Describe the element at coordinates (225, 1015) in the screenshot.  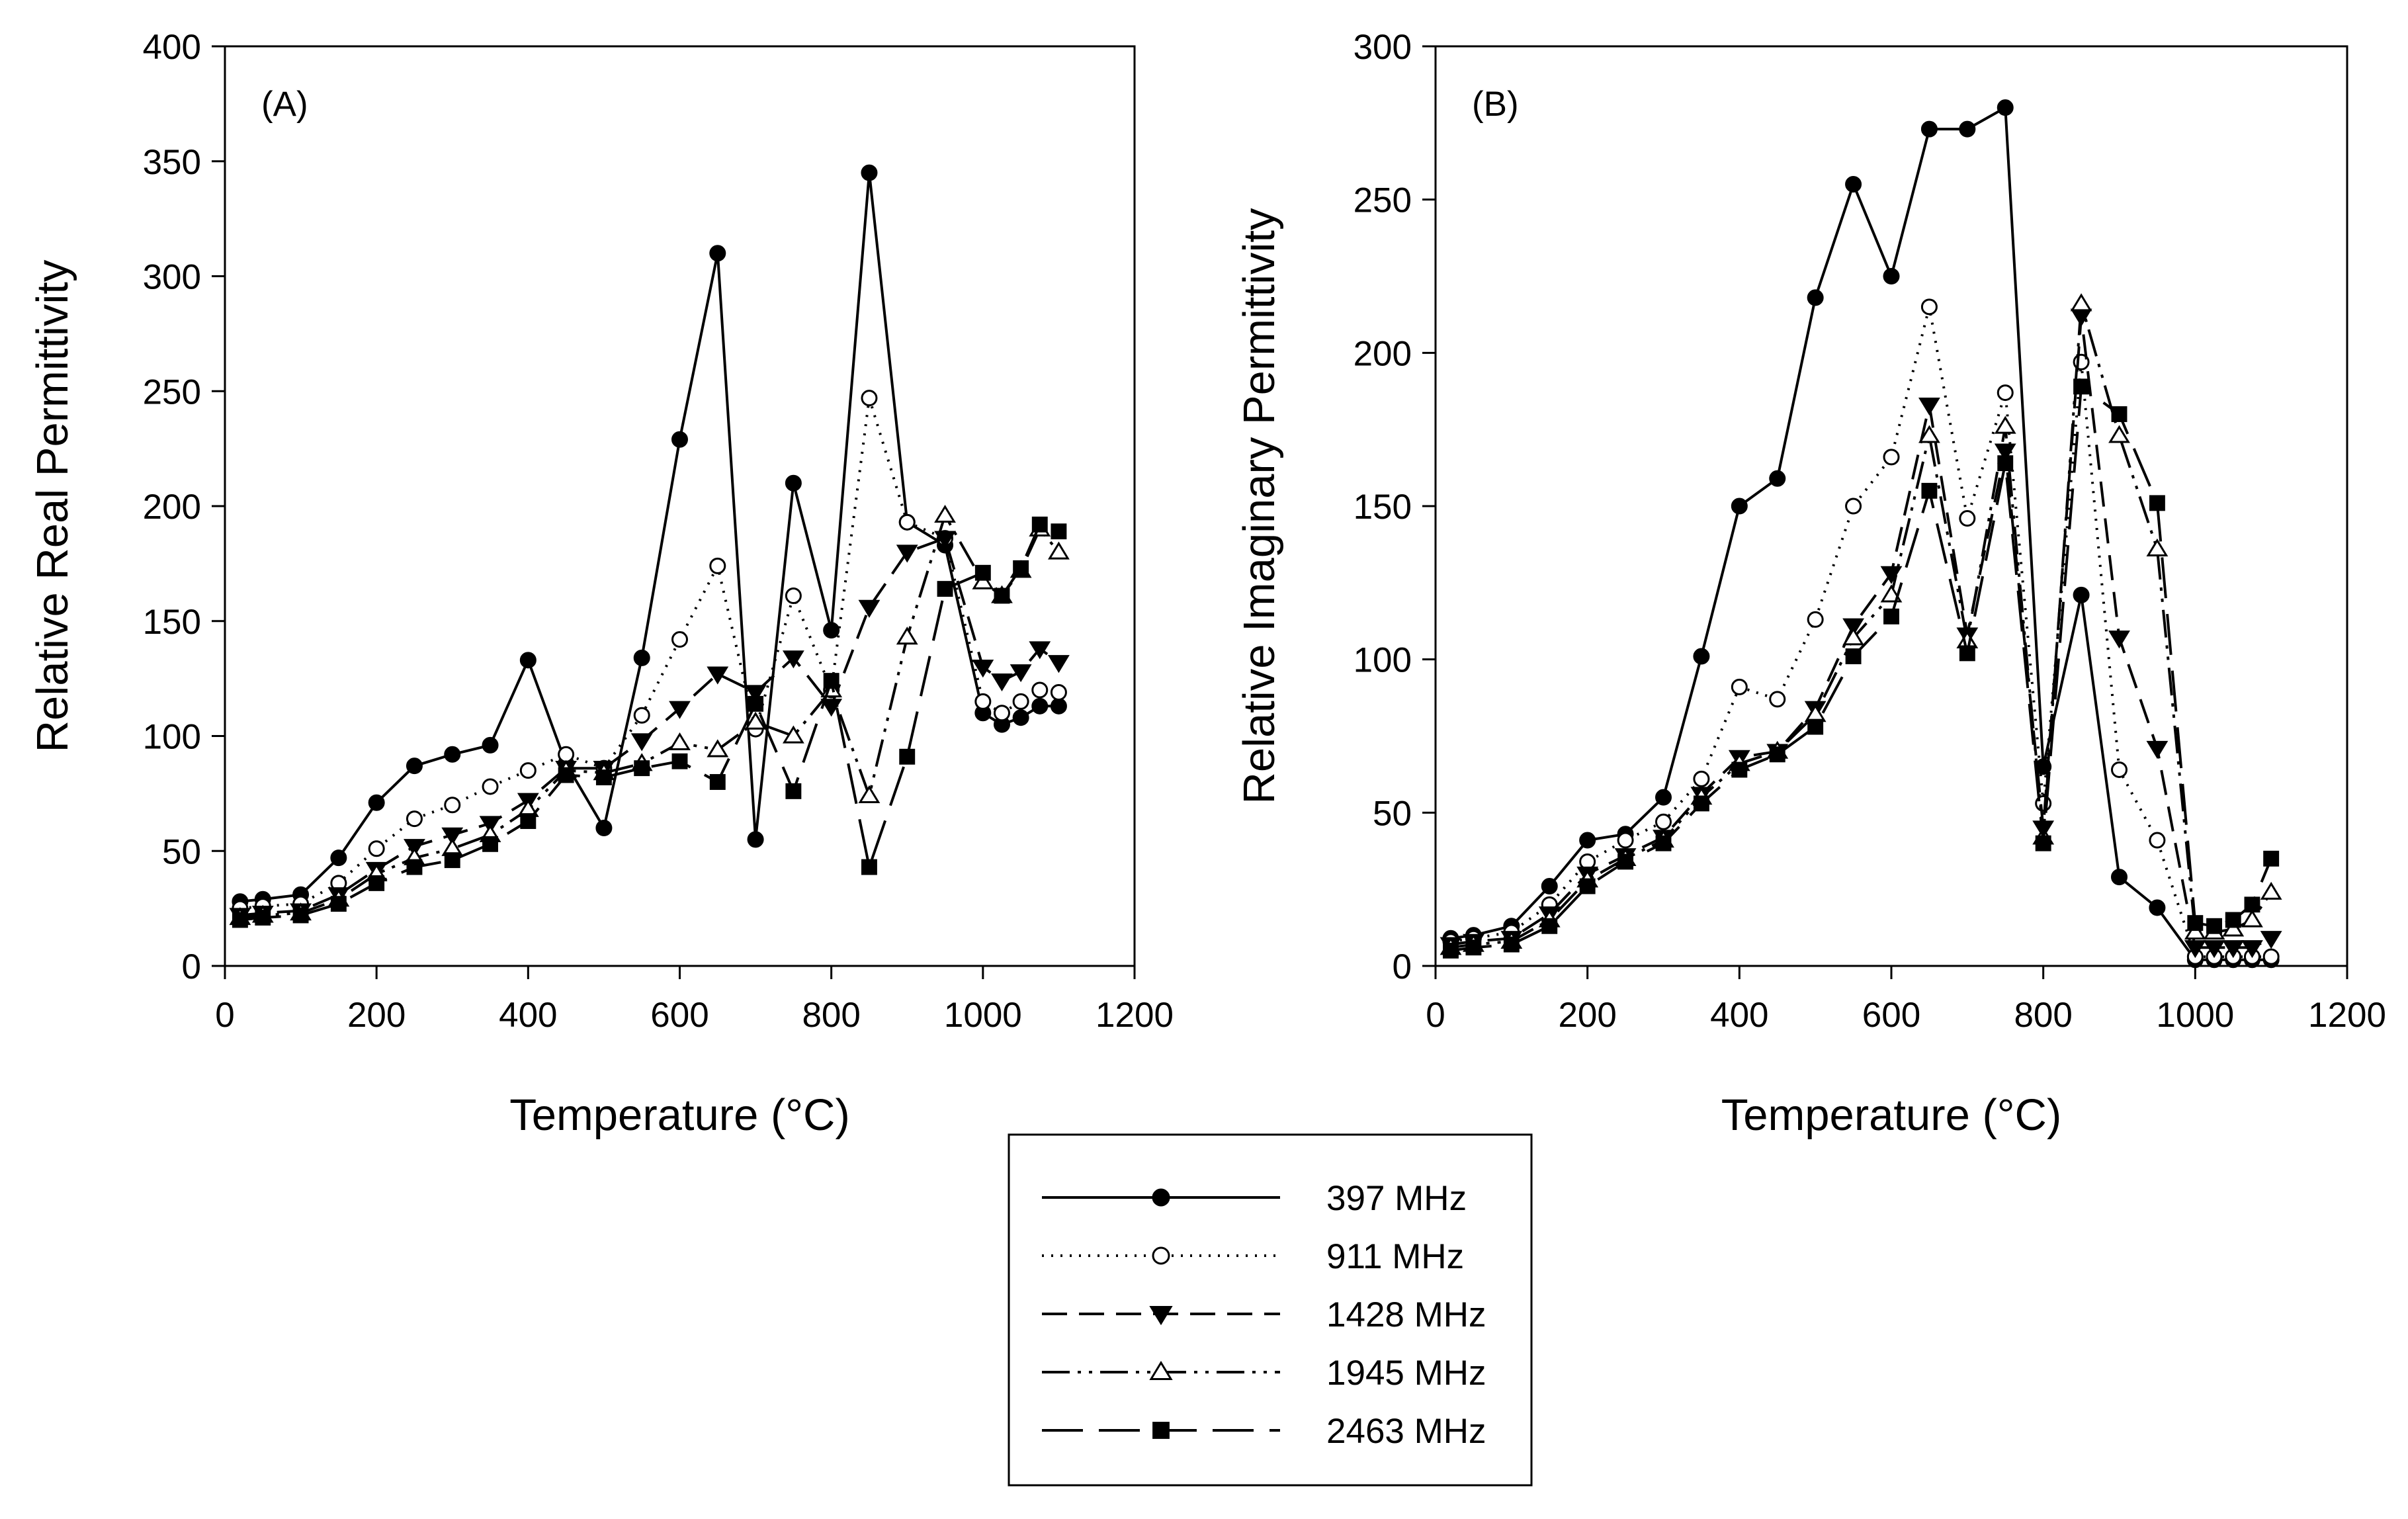
I see `x-tick-label: 0` at that location.